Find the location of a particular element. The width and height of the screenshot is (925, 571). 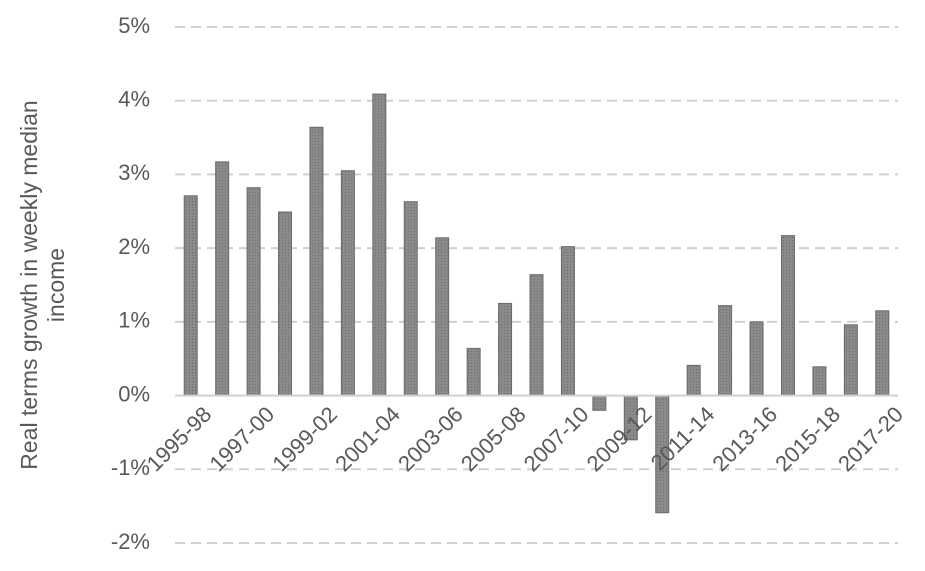

x-tick-label: 1995-98 is located at coordinates (179, 439).